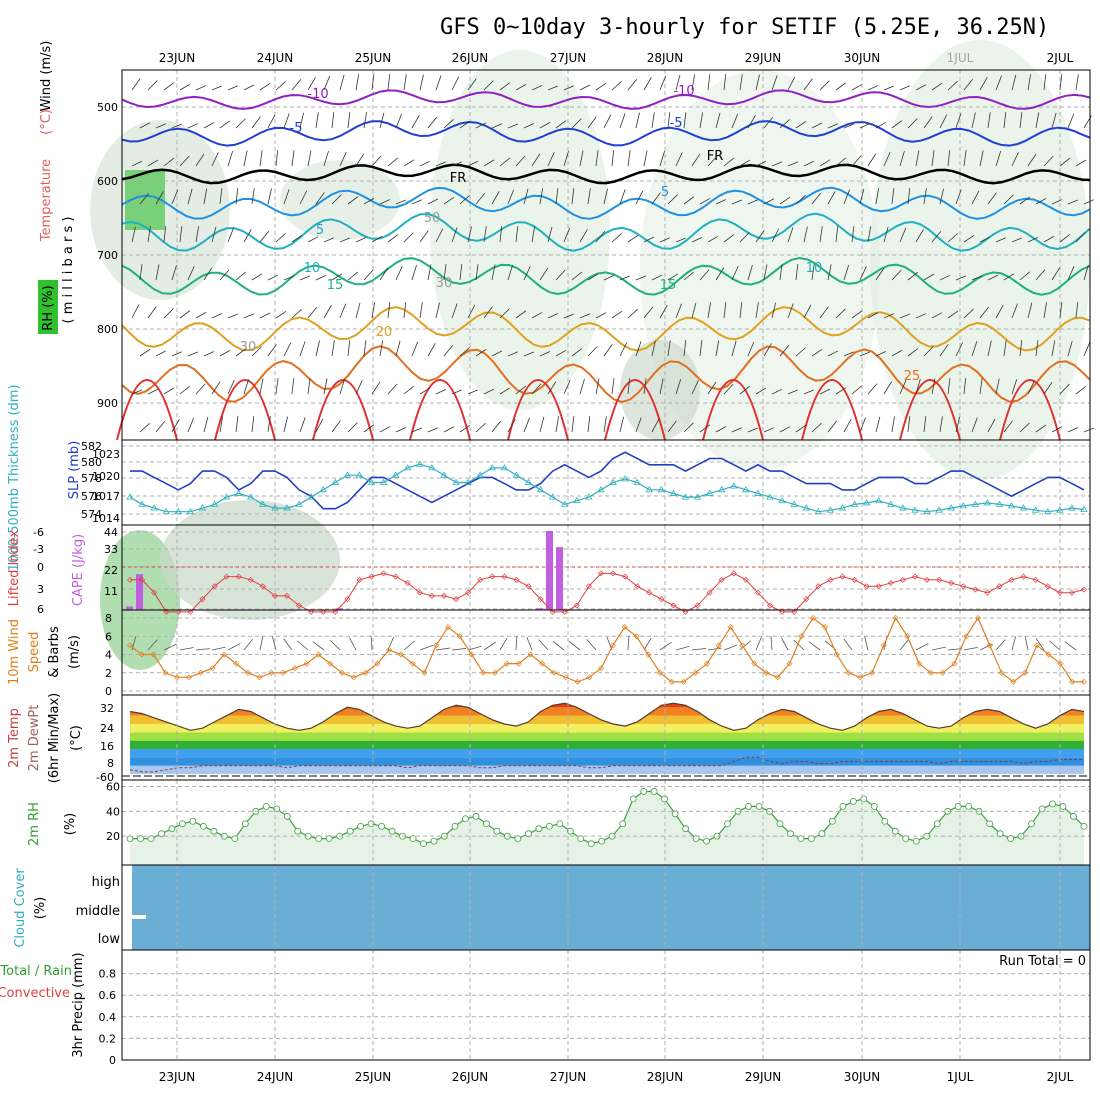 This screenshot has width=1100, height=1100. Describe the element at coordinates (275, 58) in the screenshot. I see `top-date-label: 24JUN` at that location.